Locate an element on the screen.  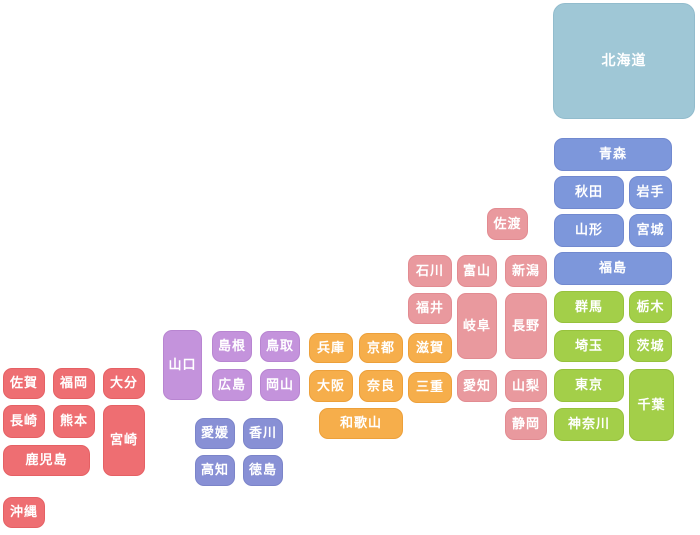
prefecture-label-kagoshima: 鹿児島 is located at coordinates (46, 460).